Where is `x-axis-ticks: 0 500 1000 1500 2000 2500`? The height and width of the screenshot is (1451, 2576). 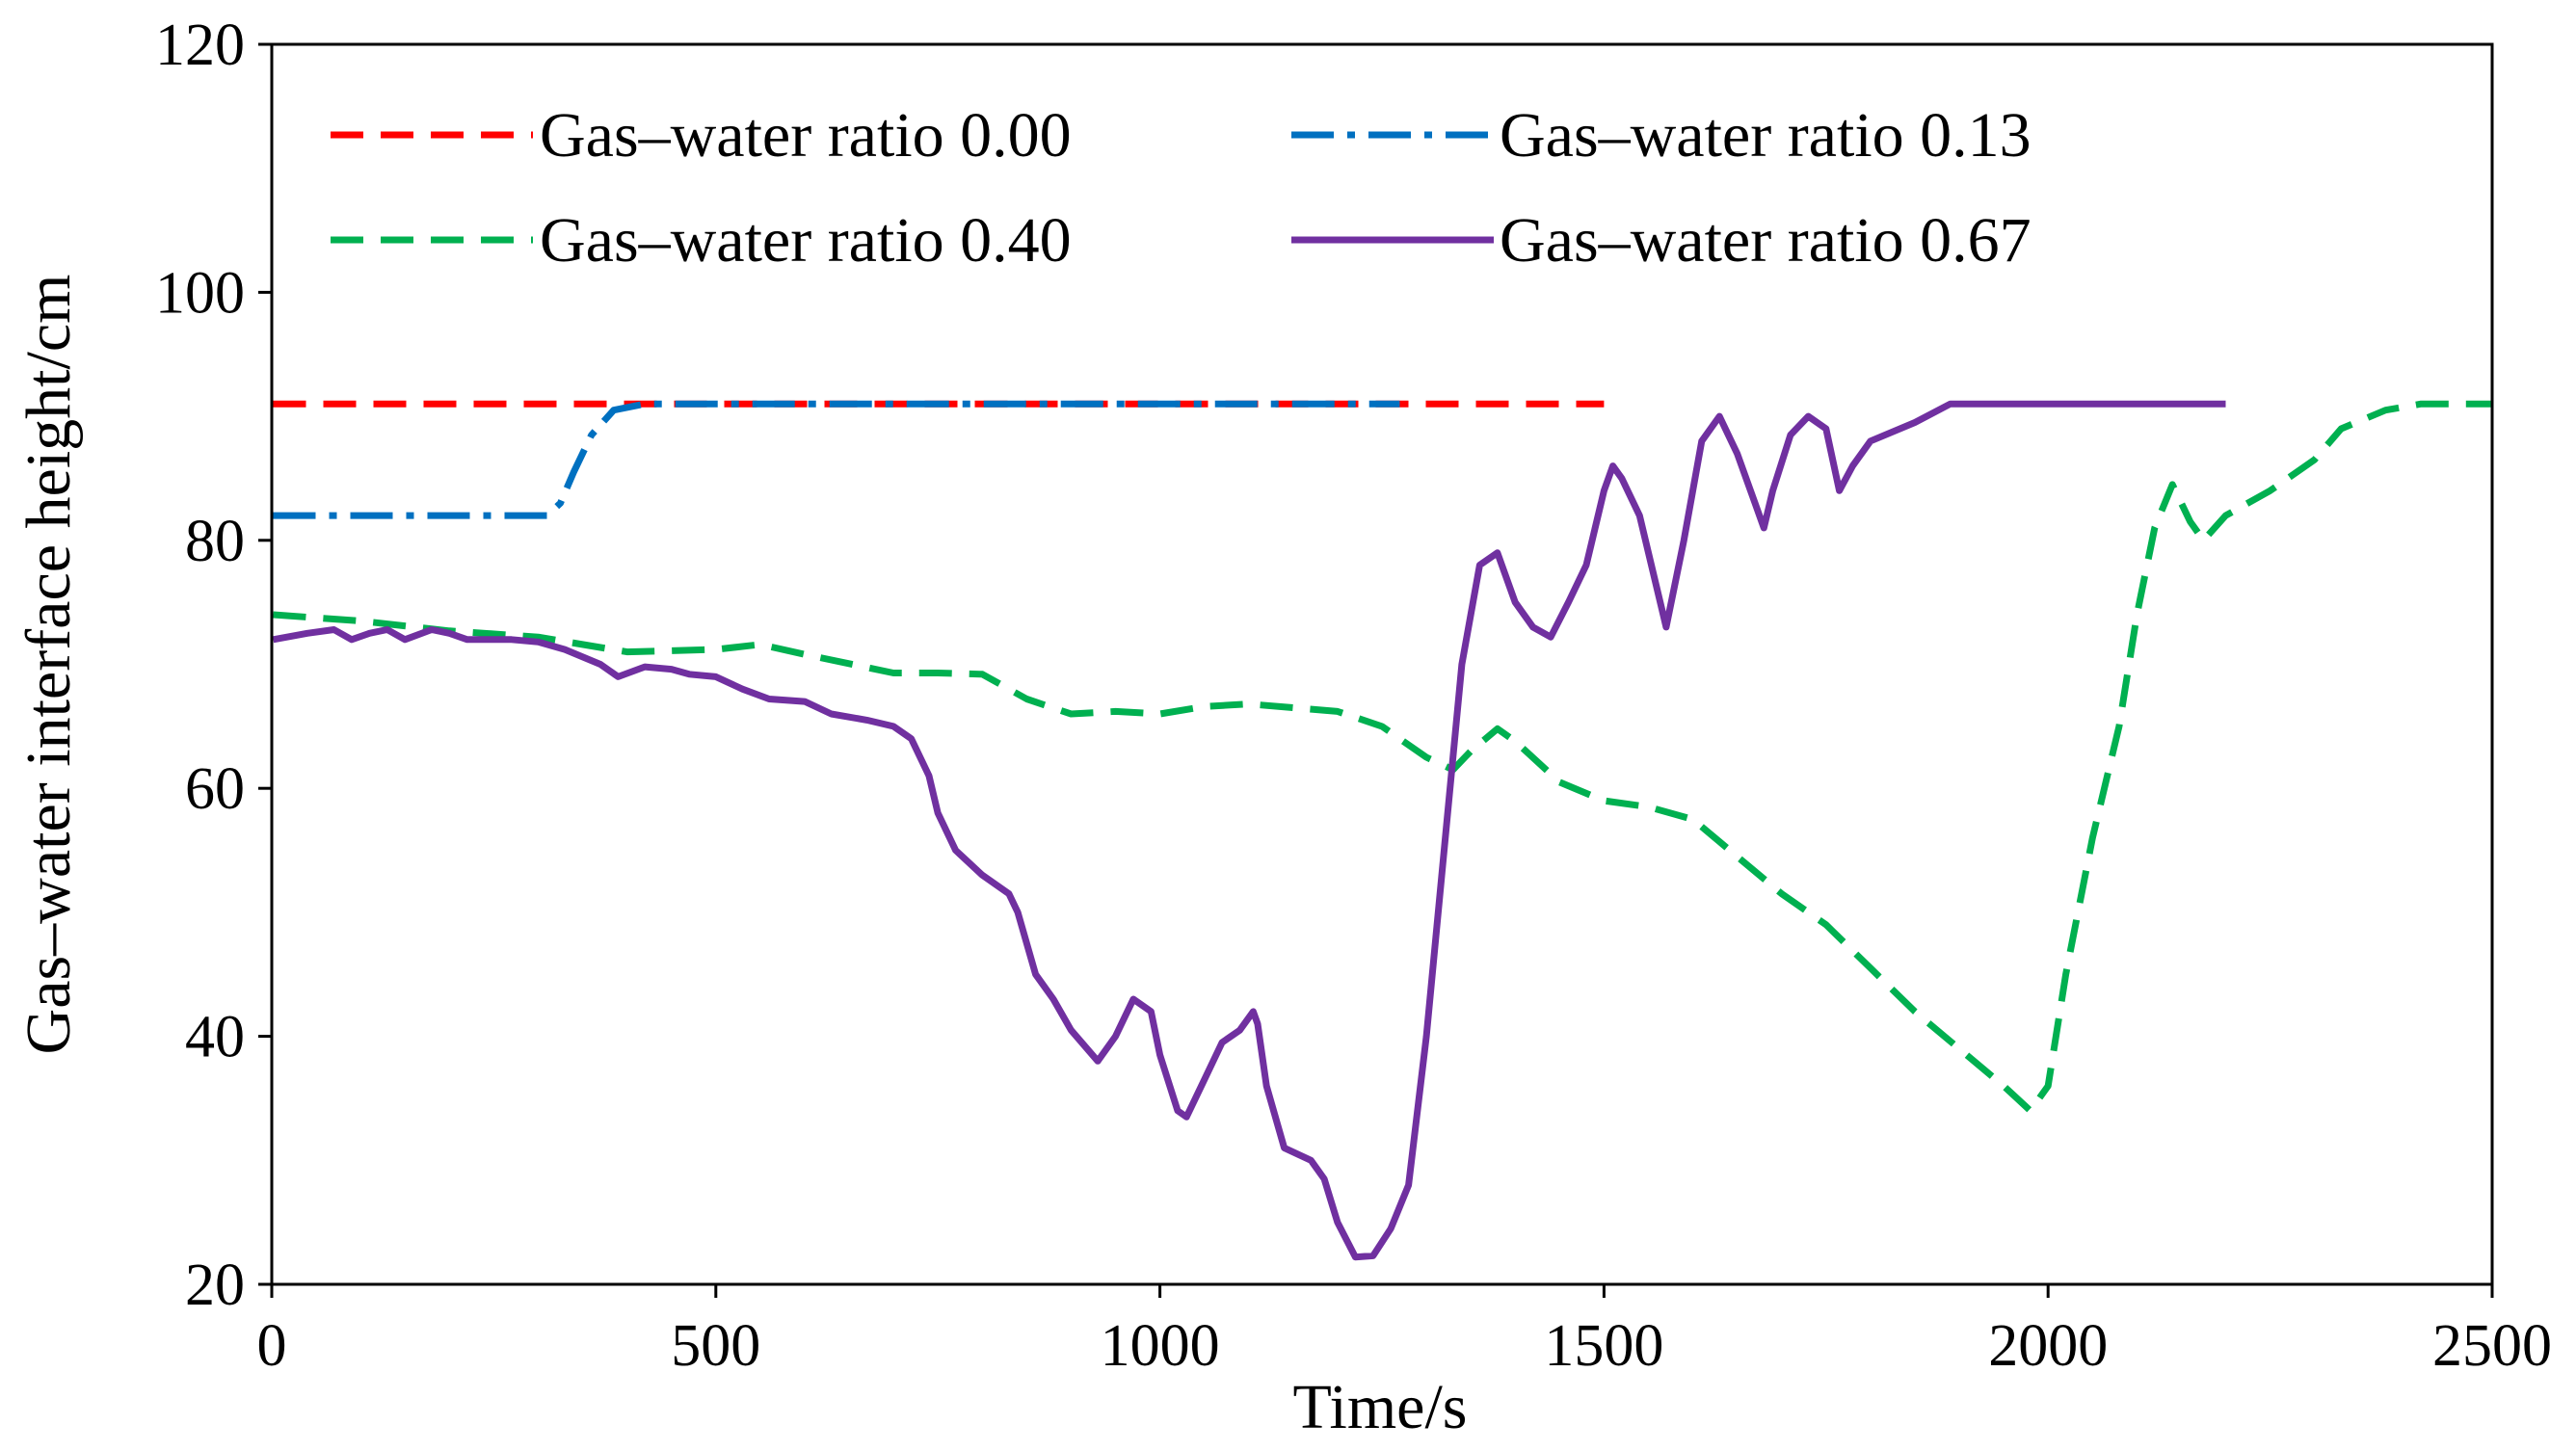 x-axis-ticks: 0 500 1000 1500 2000 2500 is located at coordinates (1404, 1331).